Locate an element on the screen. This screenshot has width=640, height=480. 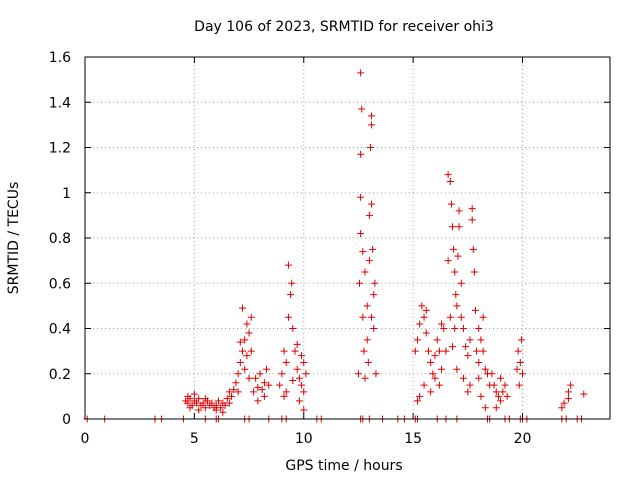
y-tick-label: 1.2 is located at coordinates (60, 149).